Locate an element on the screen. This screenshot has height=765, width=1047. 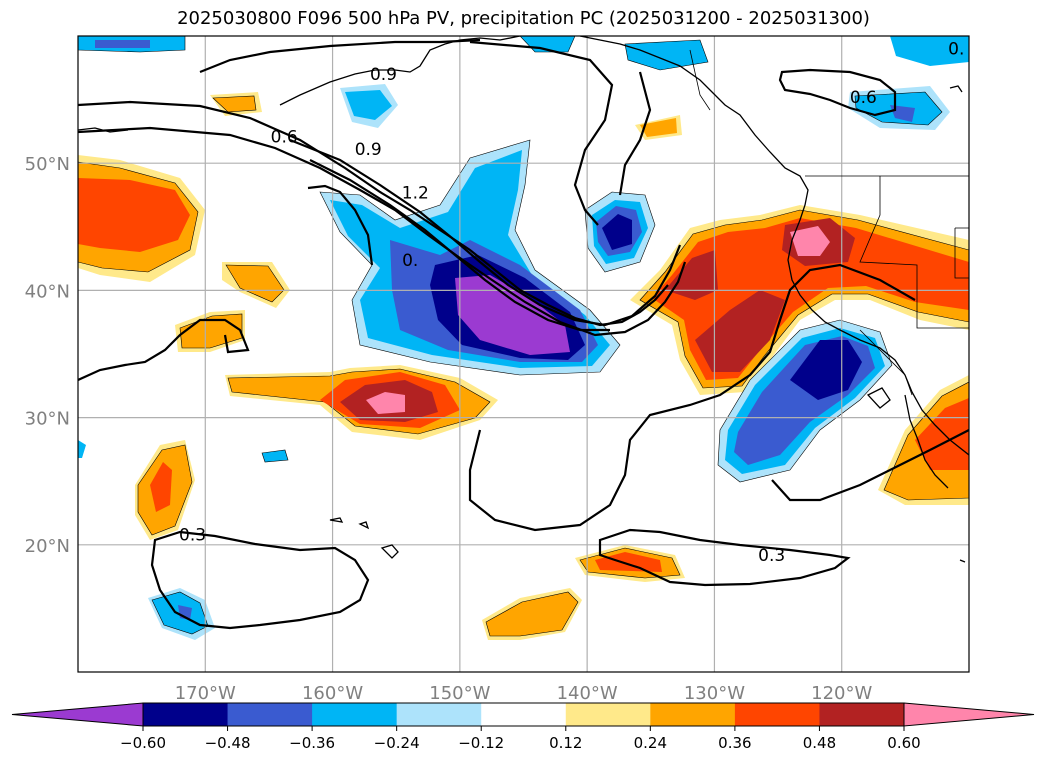
colorbar-tick-label: 0.24 is located at coordinates (650, 743).